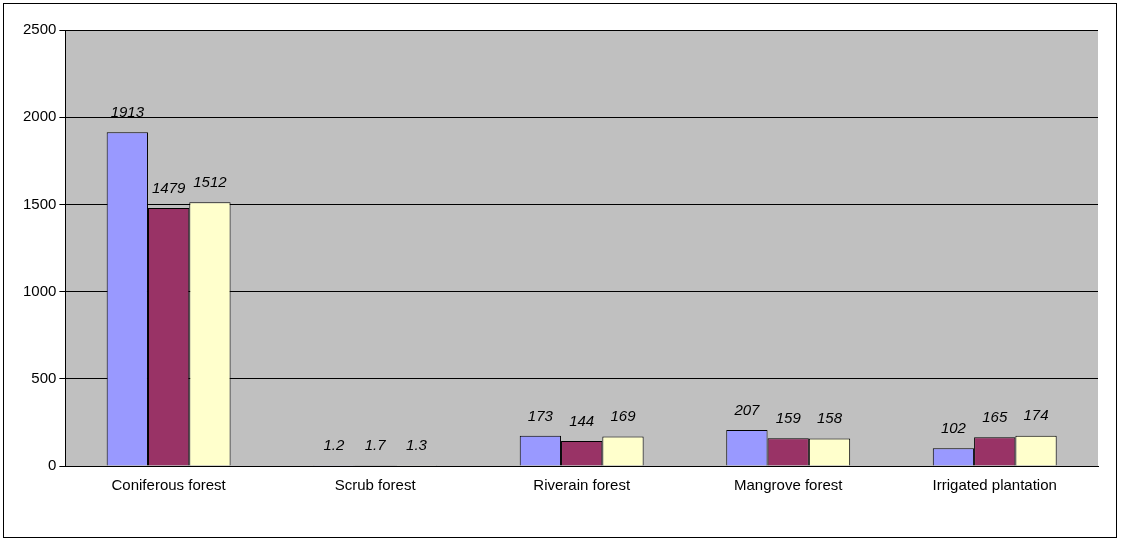  What do you see at coordinates (623, 416) in the screenshot?
I see `data-label: 169` at bounding box center [623, 416].